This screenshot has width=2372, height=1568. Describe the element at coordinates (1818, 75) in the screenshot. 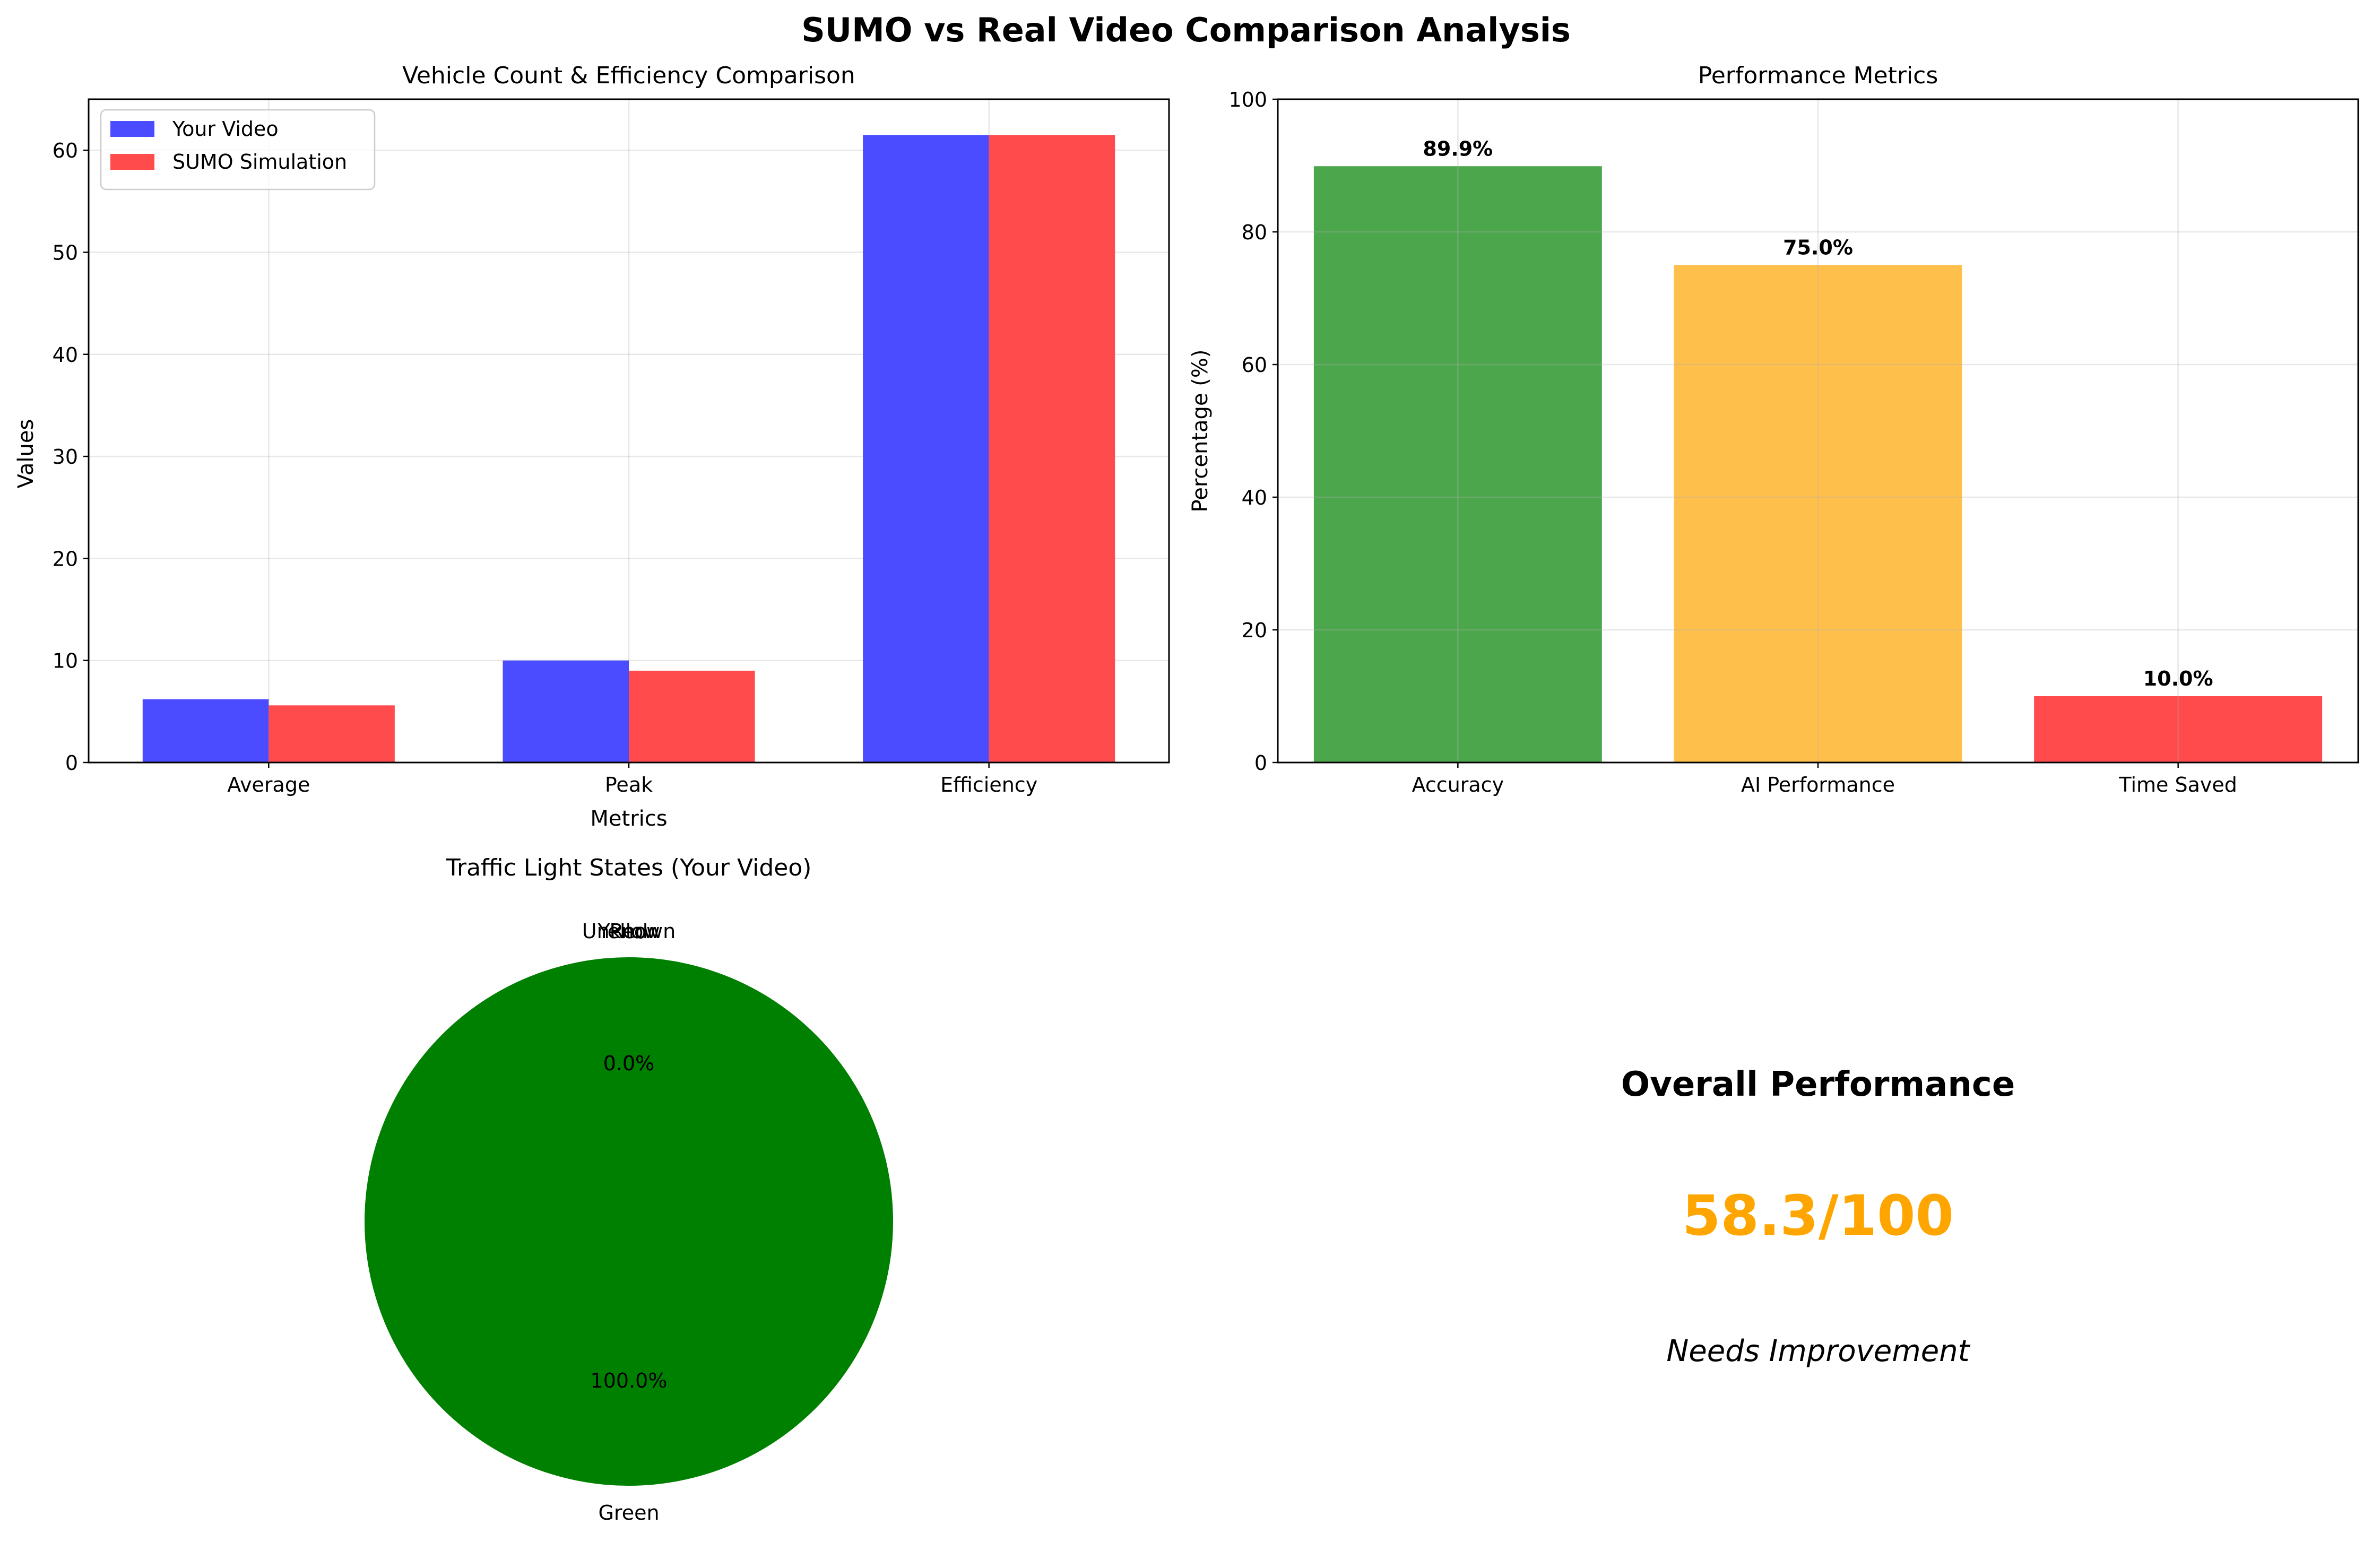

I see `performance-metrics-title: Performance Metrics` at that location.